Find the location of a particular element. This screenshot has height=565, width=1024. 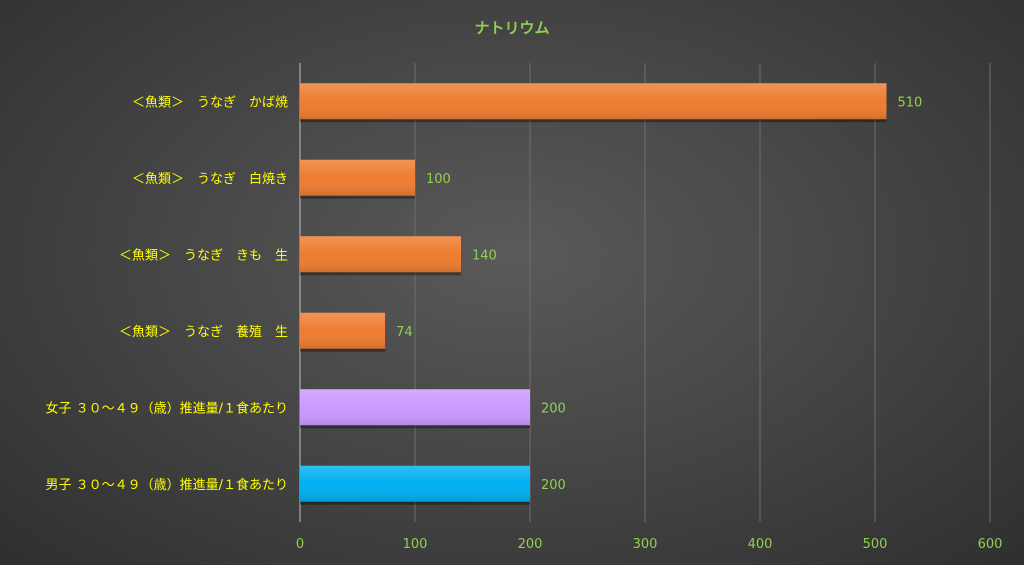

category-label: 女子 ３０～４９（歳）推進量/１食あたり is located at coordinates (166, 408).